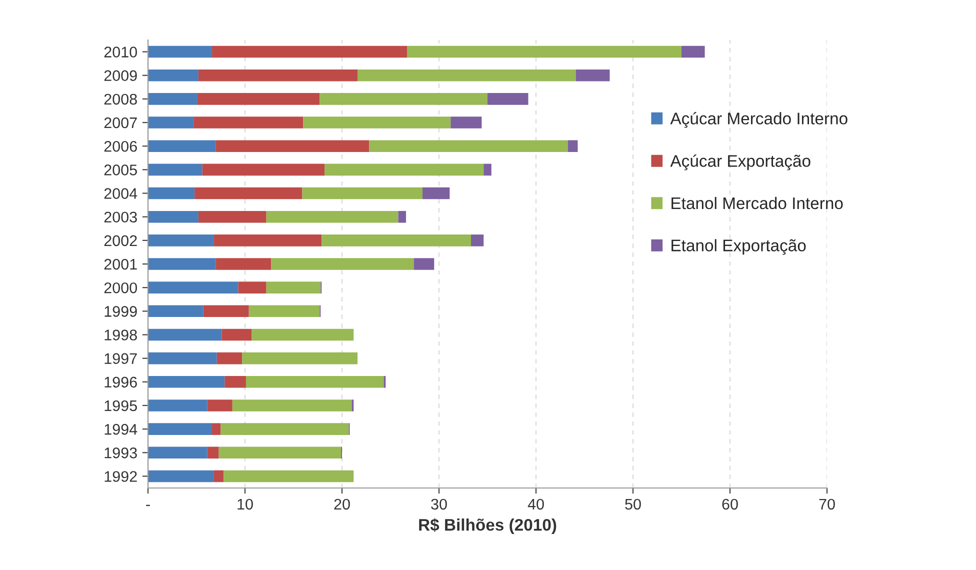 This screenshot has width=976, height=570. What do you see at coordinates (120, 264) in the screenshot?
I see `y-tick-label: 2001` at bounding box center [120, 264].